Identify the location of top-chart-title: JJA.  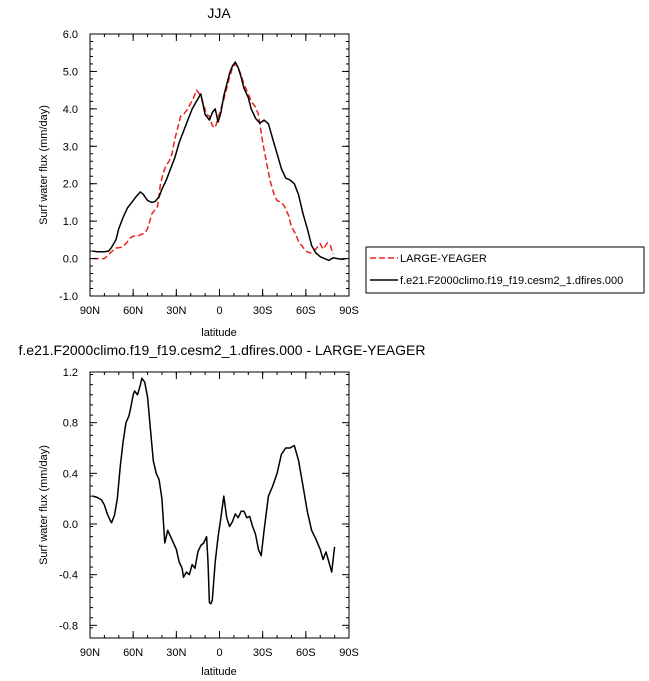
(219, 13).